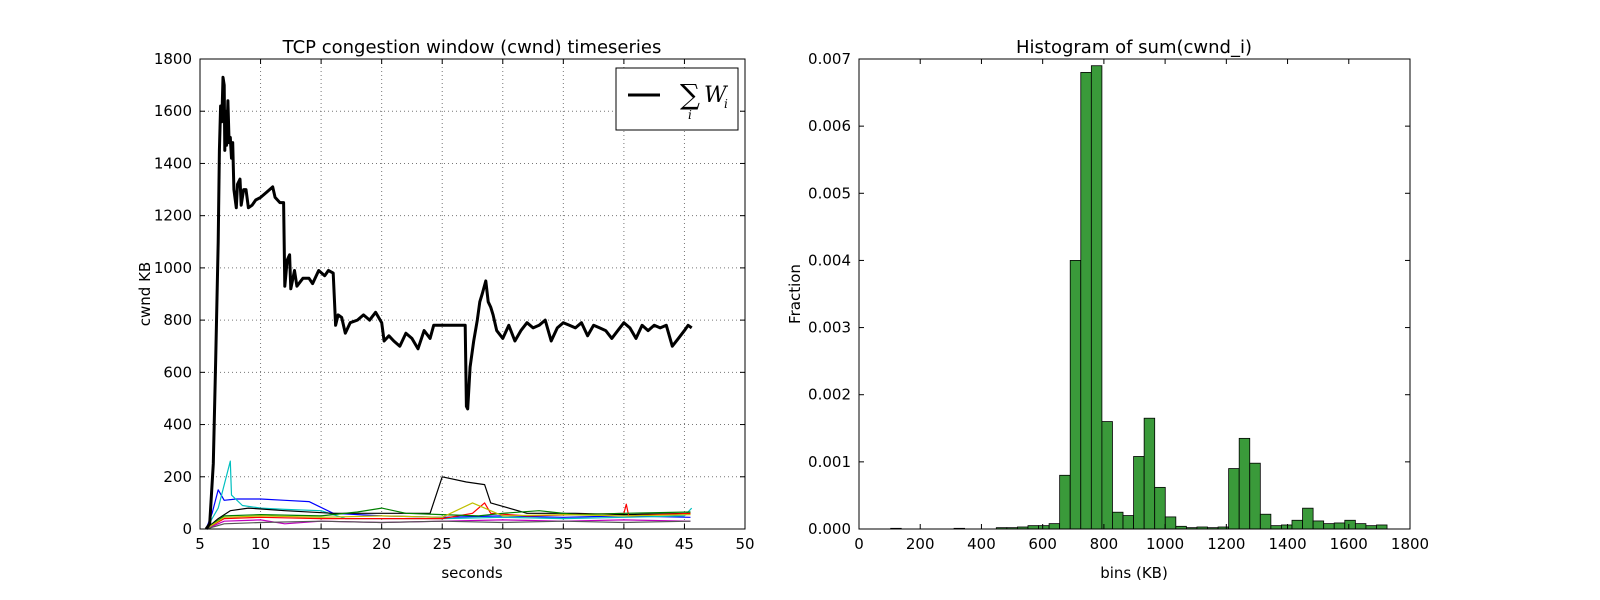 The height and width of the screenshot is (600, 1600). I want to click on xtick-label: 400, so click(981, 544).